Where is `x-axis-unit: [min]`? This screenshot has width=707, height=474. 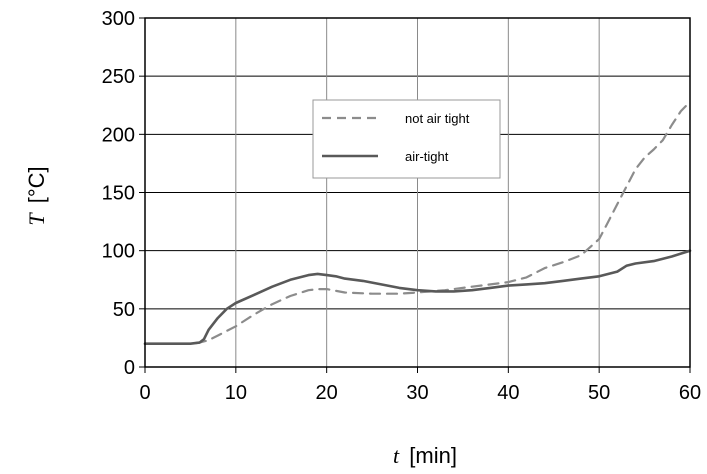 x-axis-unit: [min] is located at coordinates (433, 455).